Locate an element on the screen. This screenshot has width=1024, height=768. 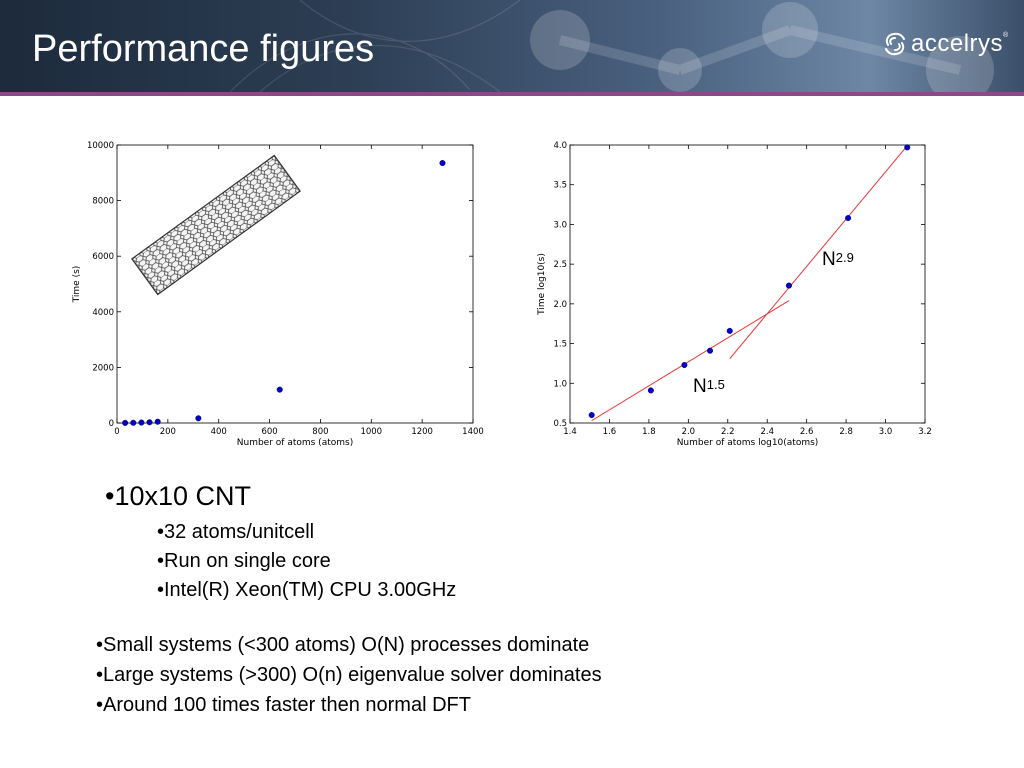
x-tick-label: 1400 is located at coordinates (473, 432).